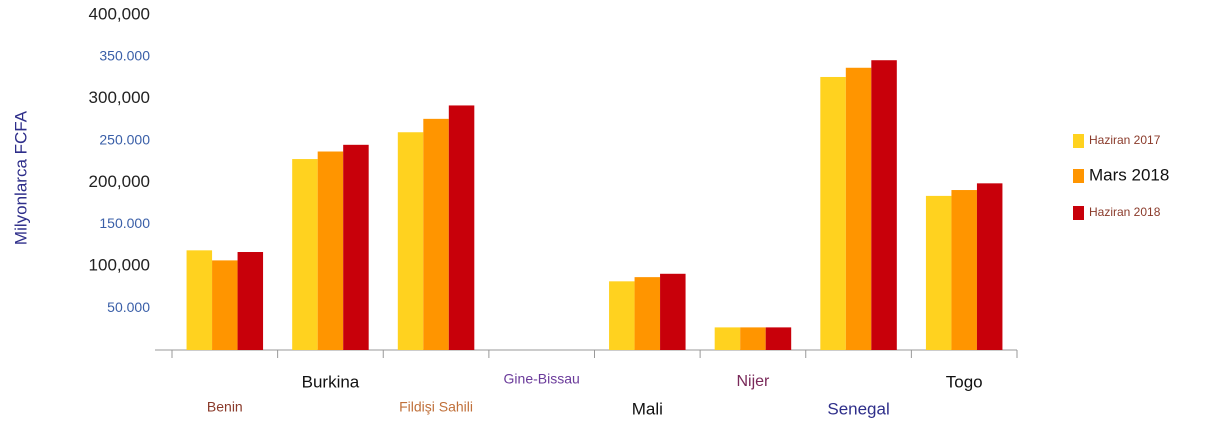  I want to click on y-tick-label: 350.000, so click(124, 56).